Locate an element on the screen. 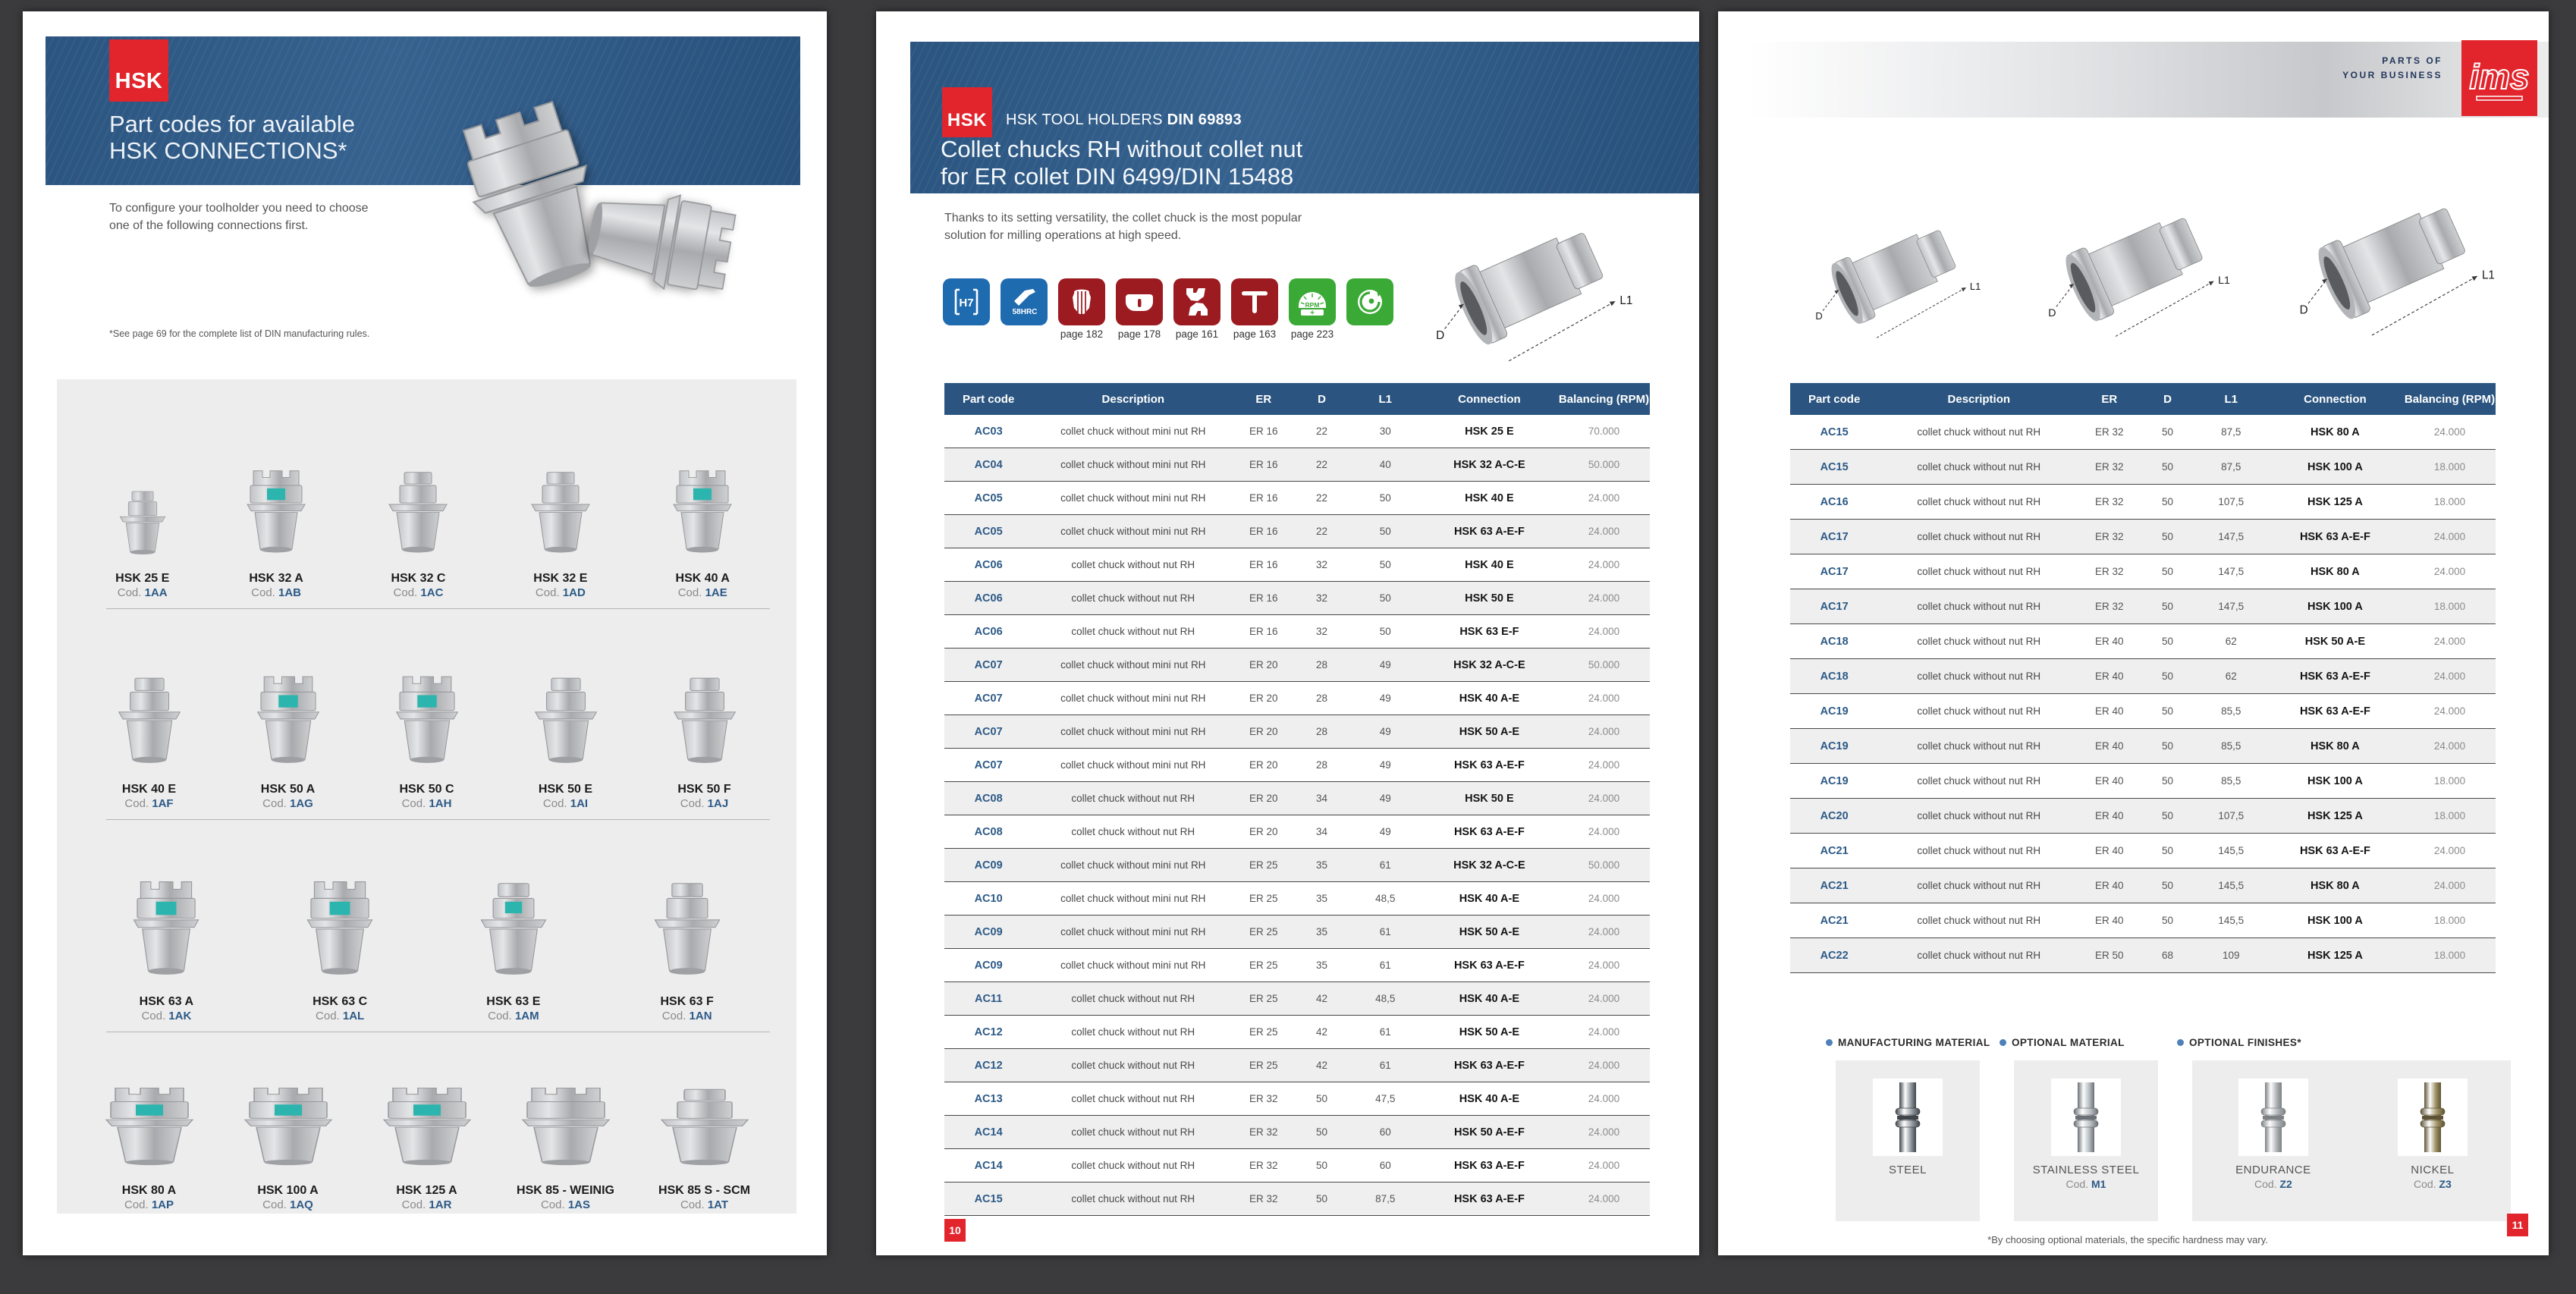 This screenshot has height=1294, width=2576. cell-d: 42 is located at coordinates (1322, 1065).